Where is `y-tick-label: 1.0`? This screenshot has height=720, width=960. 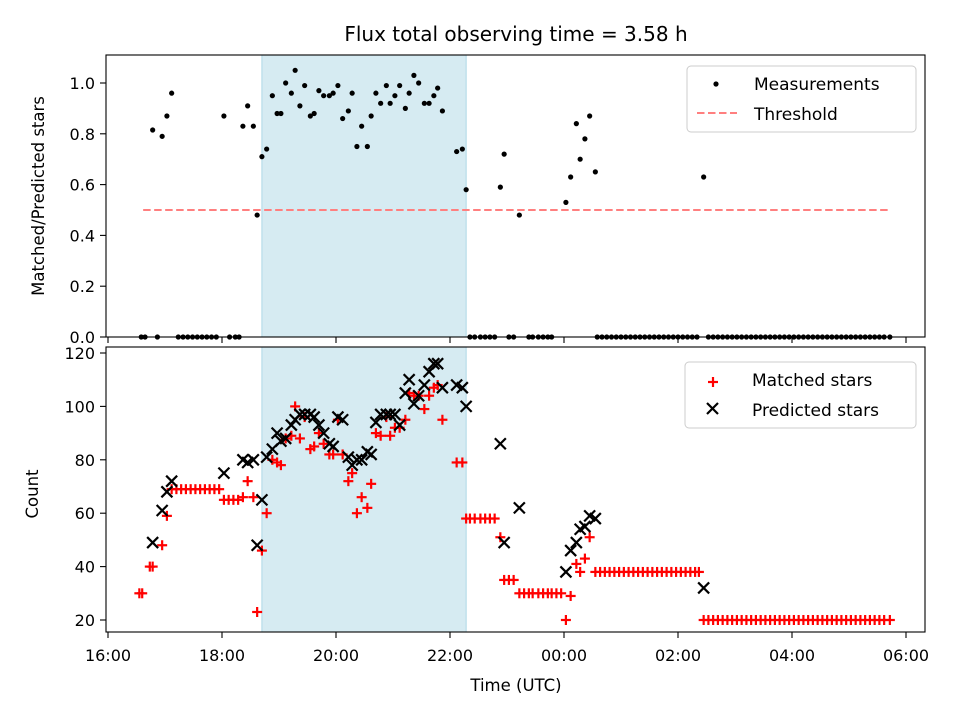
y-tick-label: 1.0 is located at coordinates (82, 83).